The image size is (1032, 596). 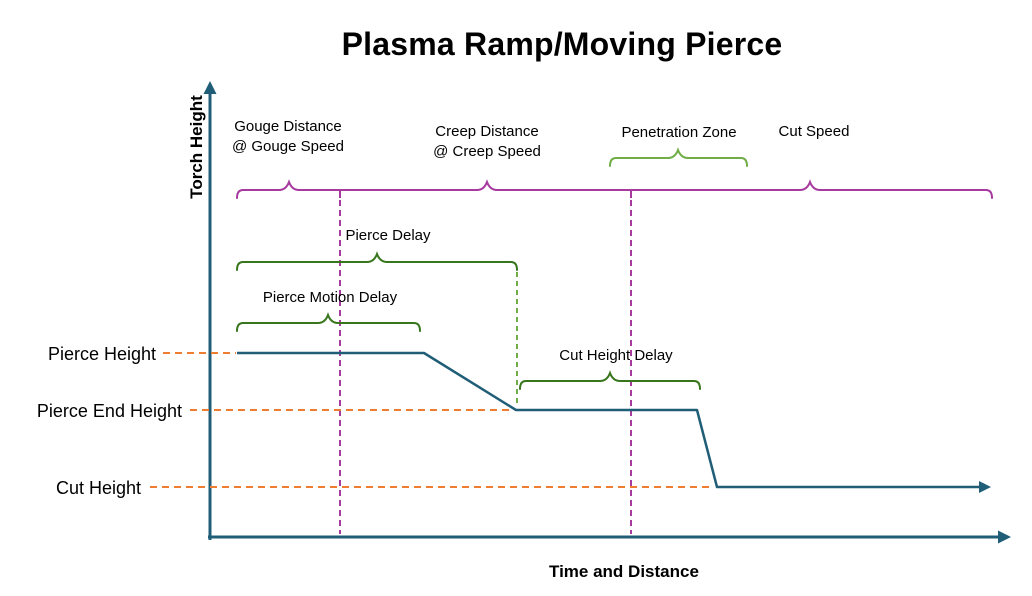 What do you see at coordinates (288, 126) in the screenshot?
I see `gouge-distance-label-line1: Gouge Distance` at bounding box center [288, 126].